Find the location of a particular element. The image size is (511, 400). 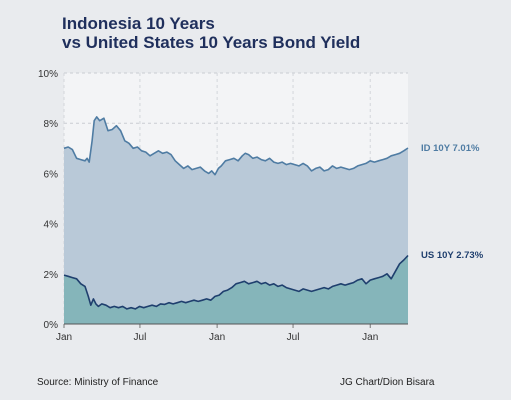

series-line-id10y is located at coordinates (236, 146).